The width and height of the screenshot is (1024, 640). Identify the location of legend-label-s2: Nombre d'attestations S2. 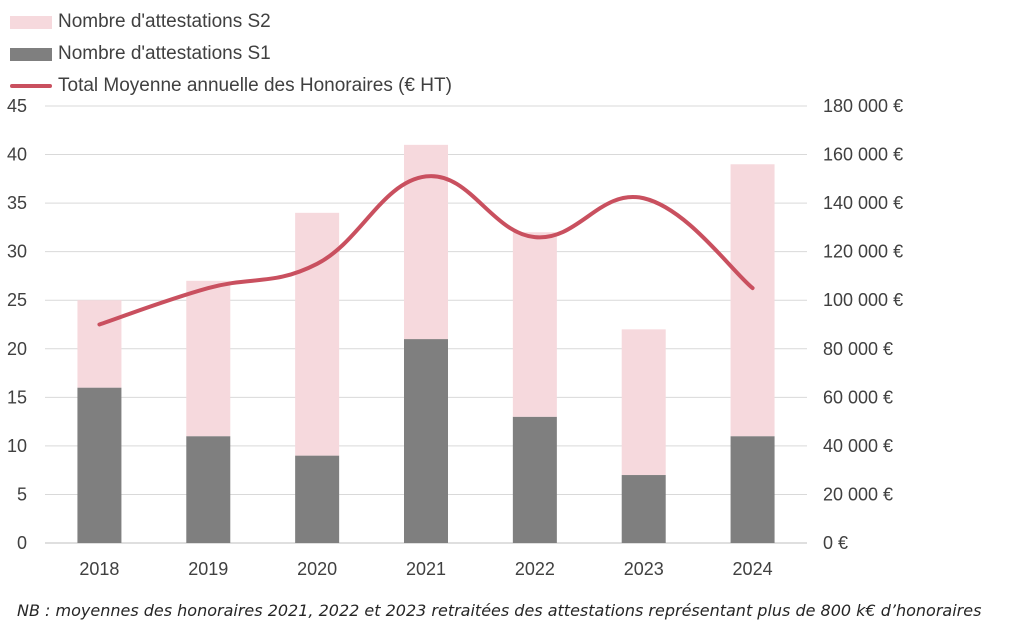
(164, 21).